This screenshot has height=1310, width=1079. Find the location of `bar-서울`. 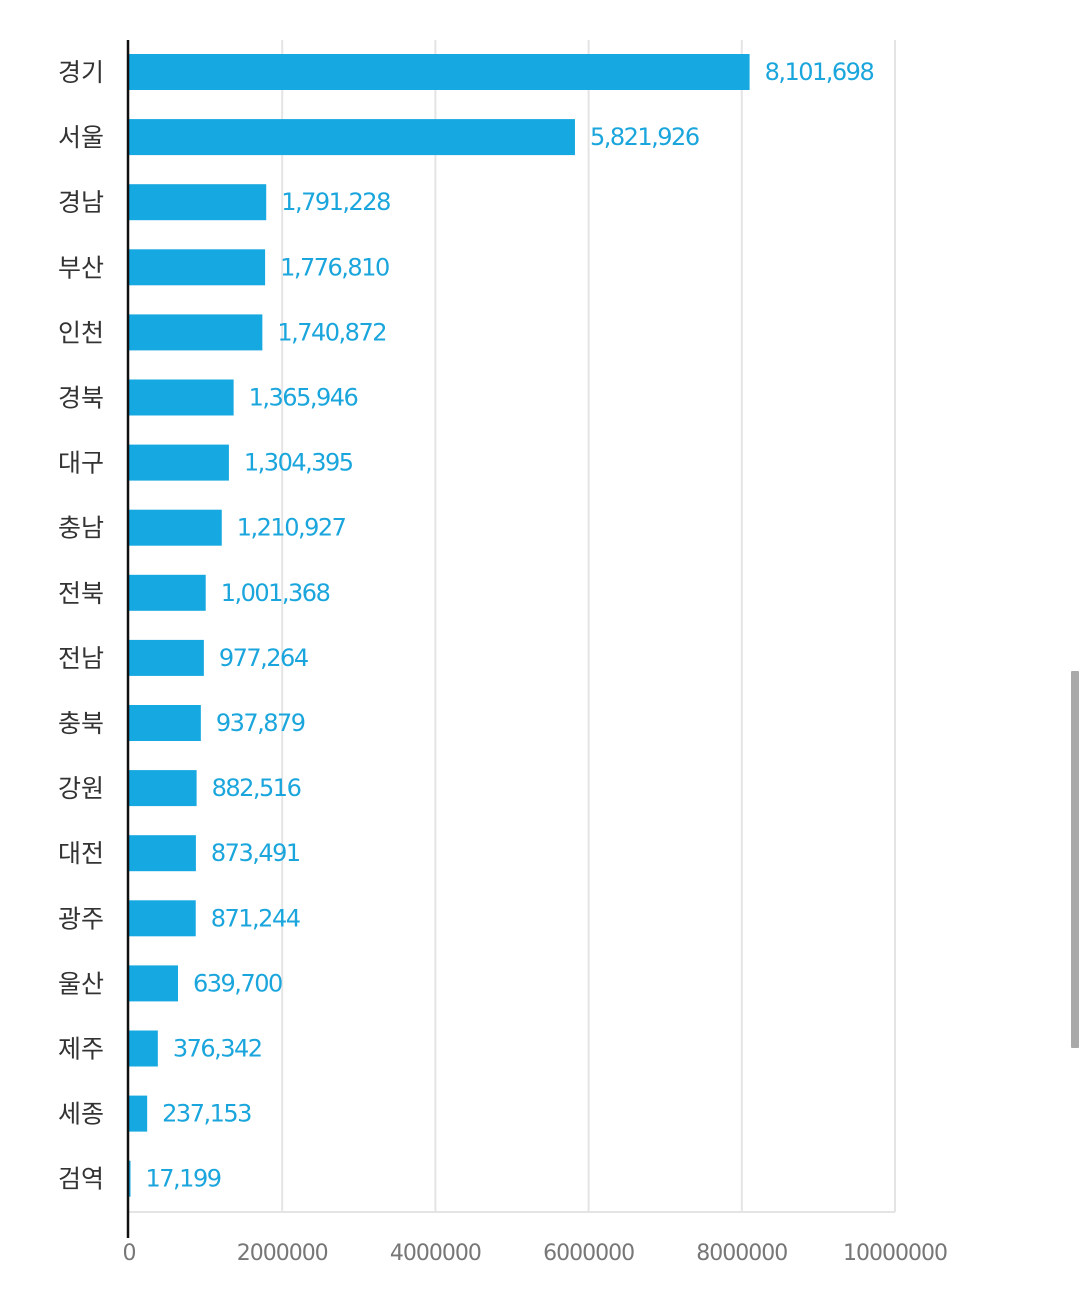

bar-서울 is located at coordinates (352, 137).